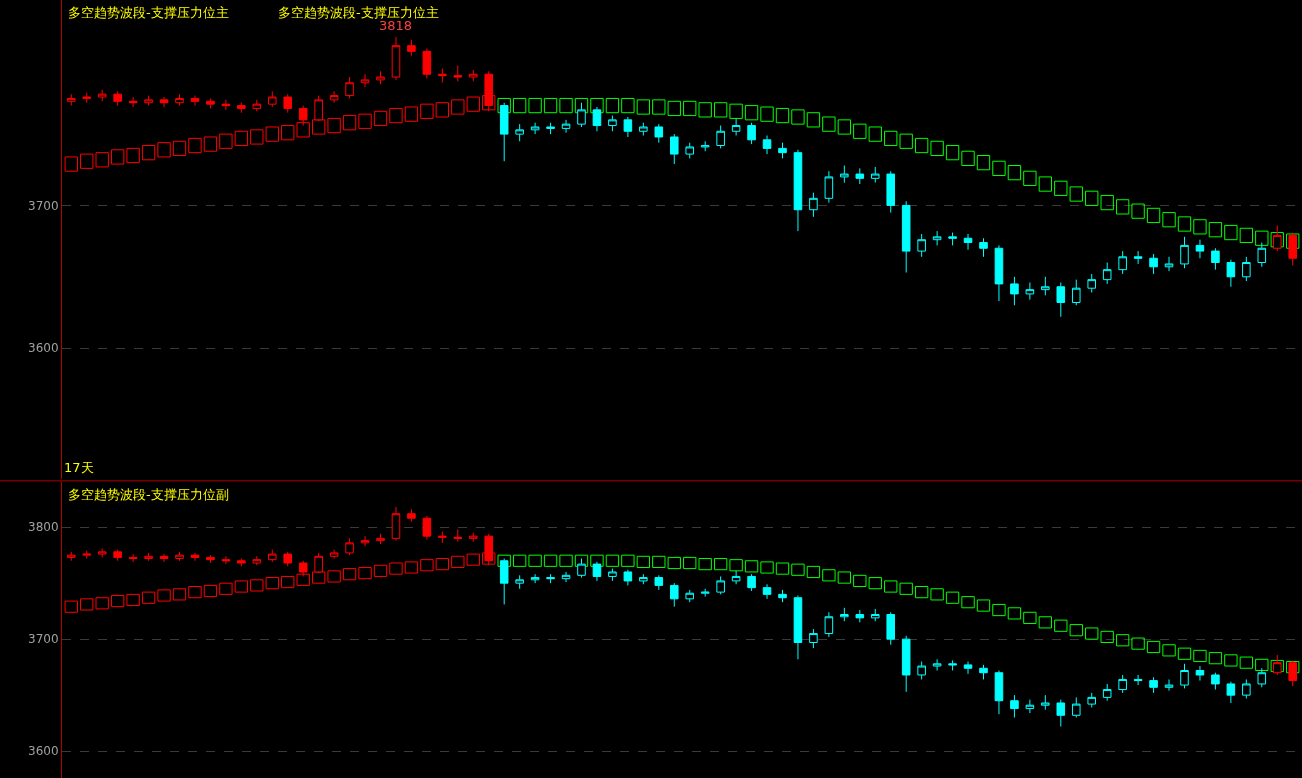 The width and height of the screenshot is (1302, 778). What do you see at coordinates (148, 494) in the screenshot?
I see `chart-title: 多空趋势波段-支撑压力位副` at bounding box center [148, 494].